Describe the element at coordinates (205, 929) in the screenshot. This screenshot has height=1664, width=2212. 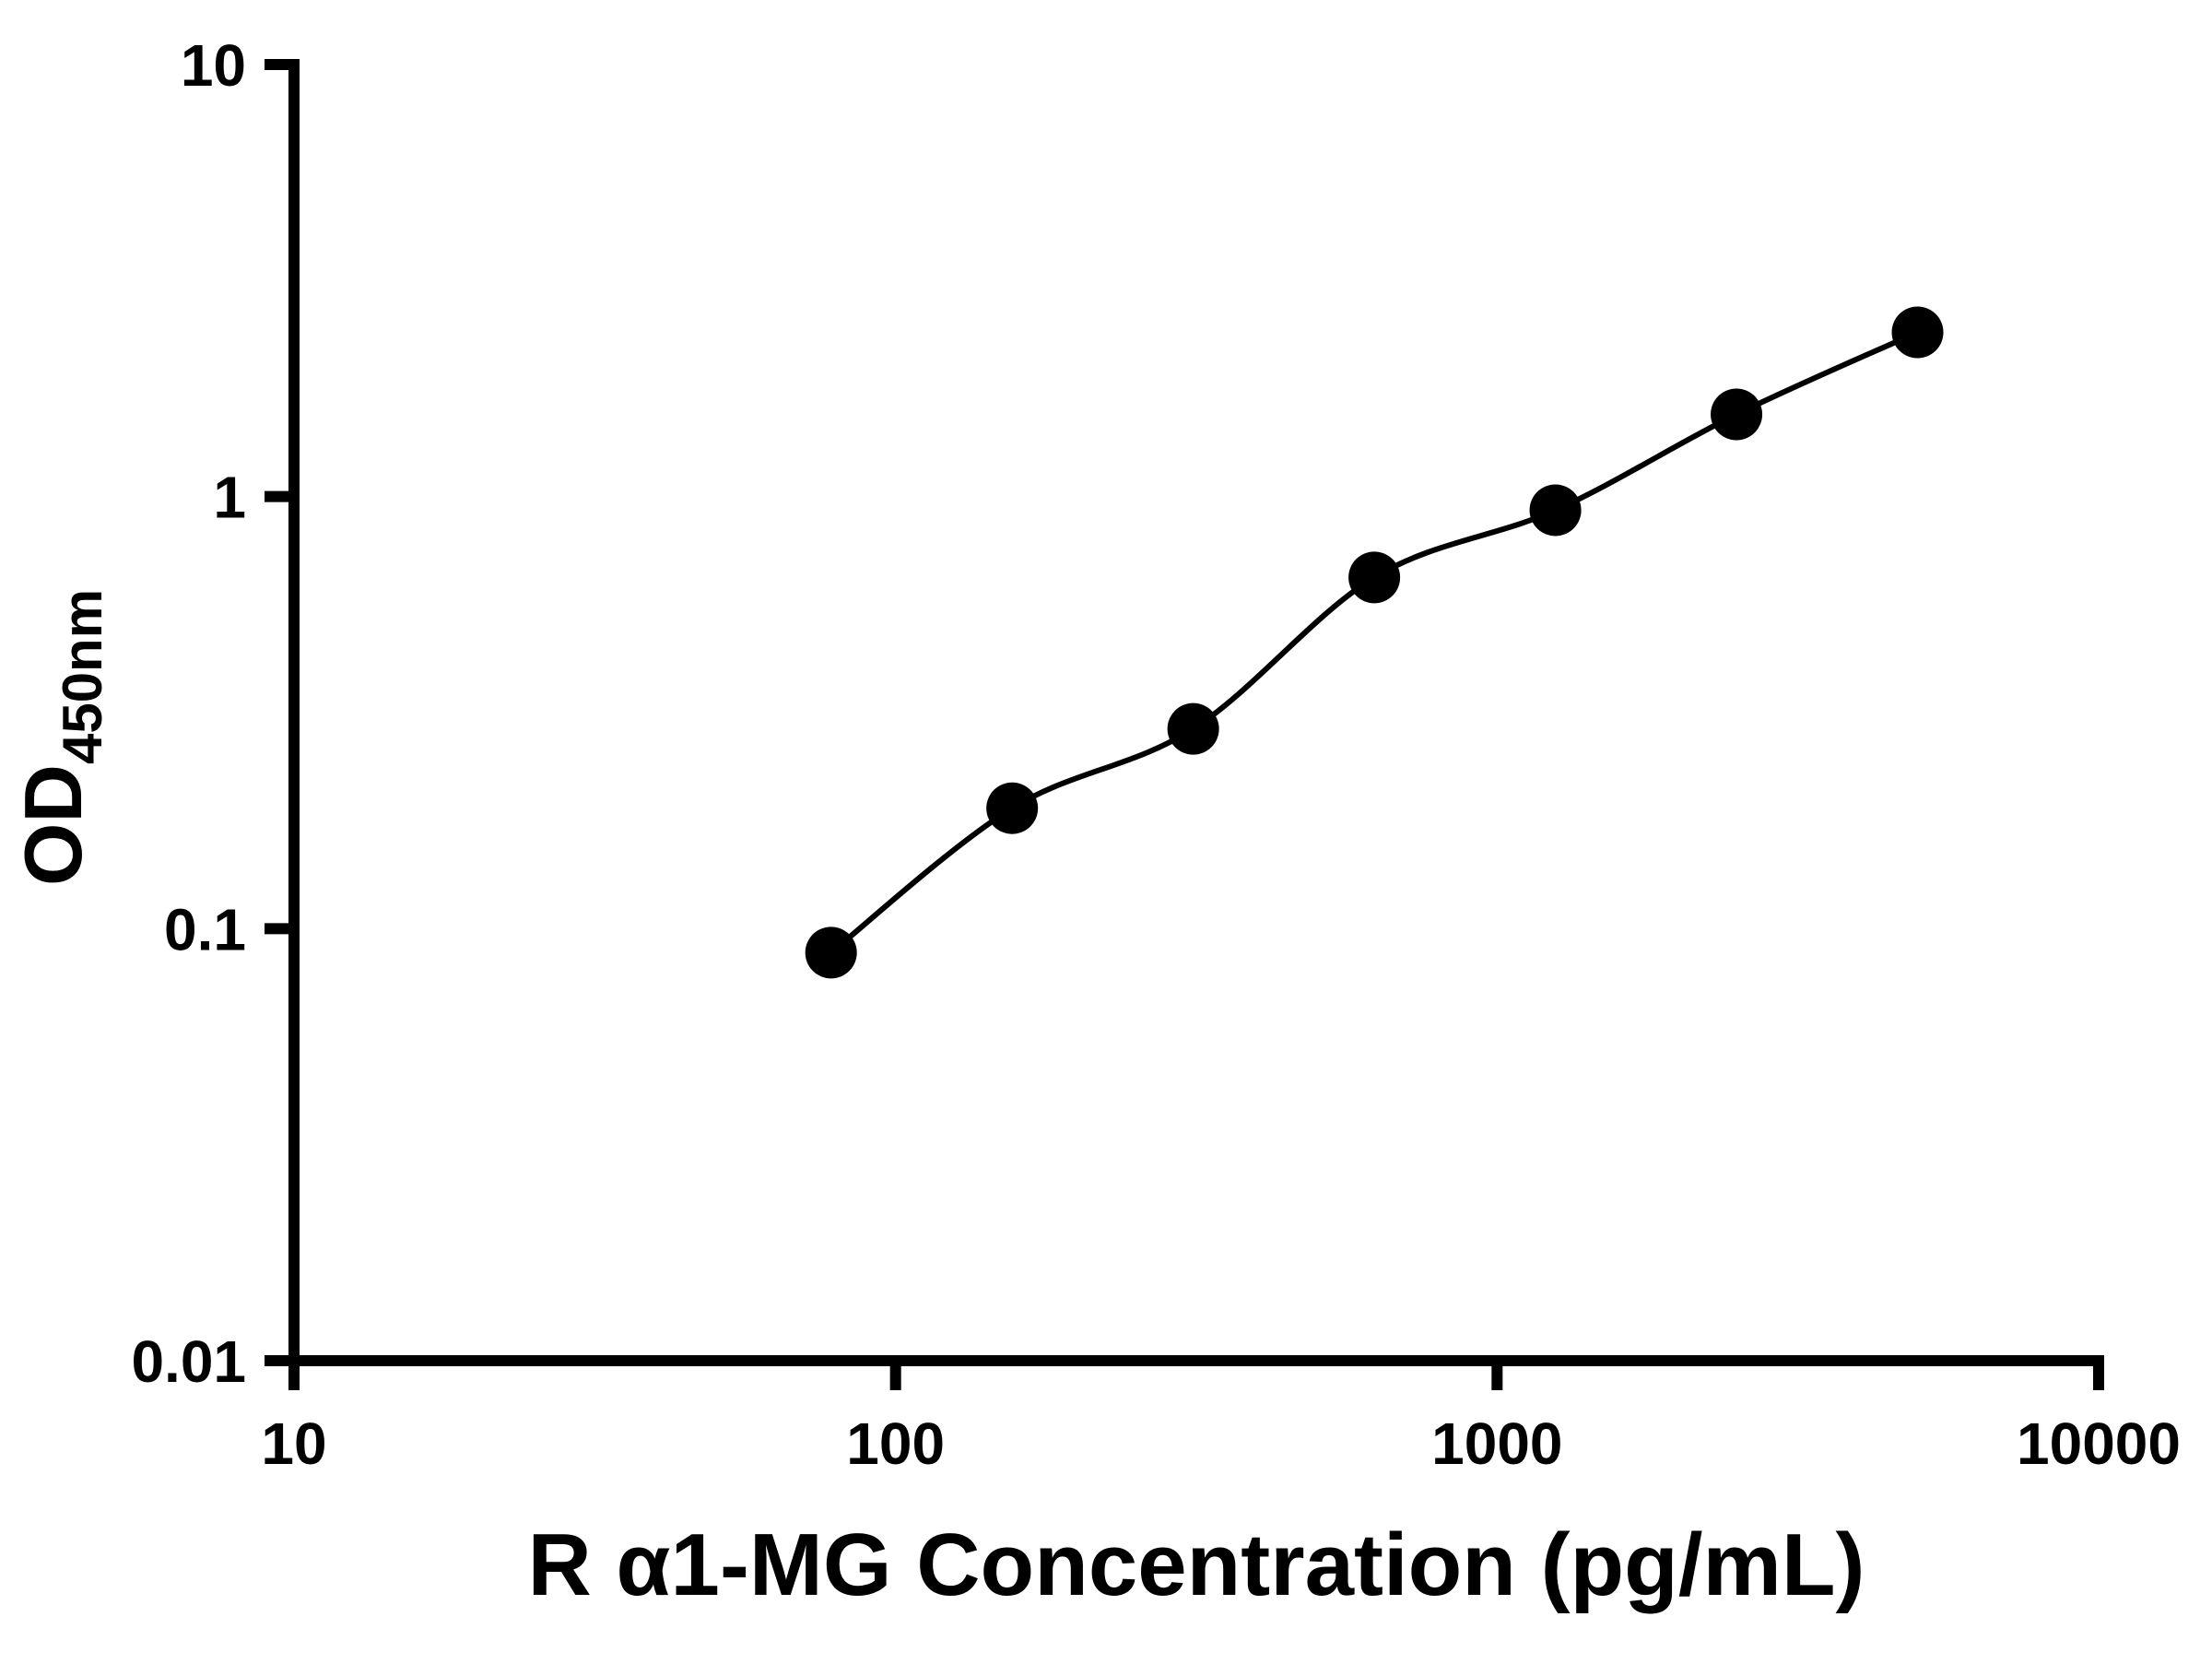
I see `y-tick-label: 0.1` at that location.